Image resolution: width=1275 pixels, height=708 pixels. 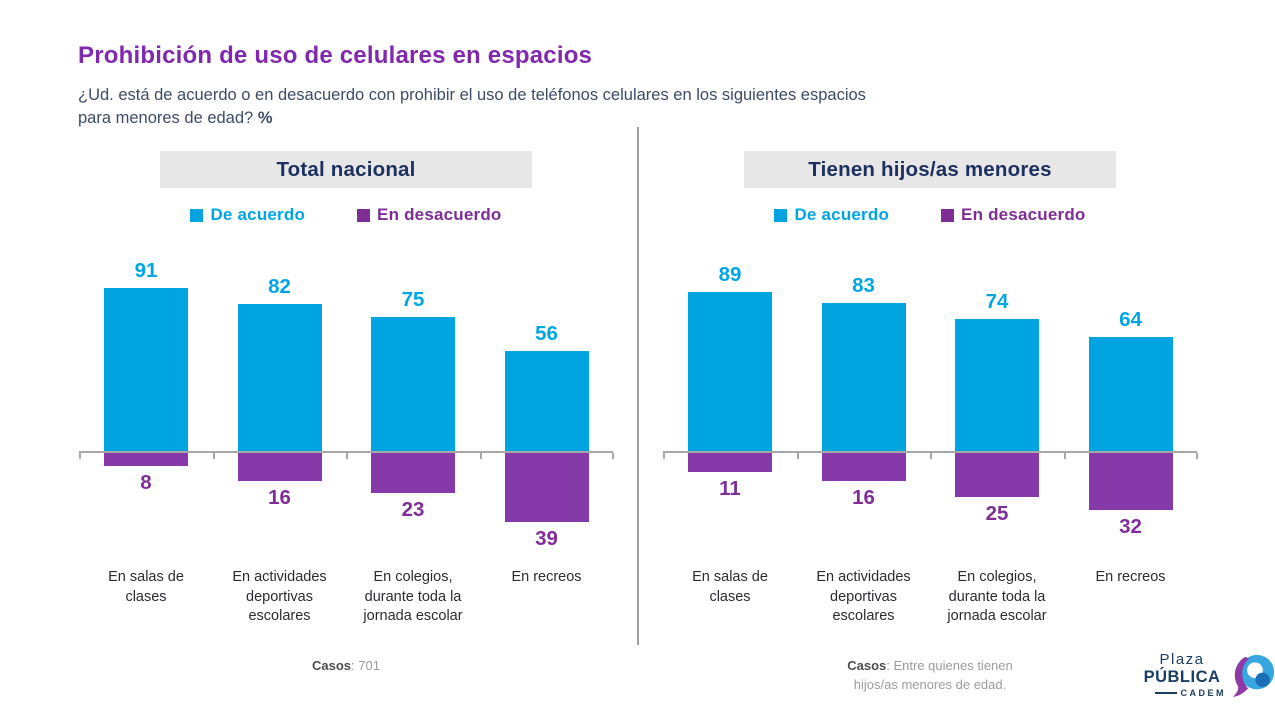 I want to click on survey-question-line2: para menores de edad?, so click(x=166, y=118).